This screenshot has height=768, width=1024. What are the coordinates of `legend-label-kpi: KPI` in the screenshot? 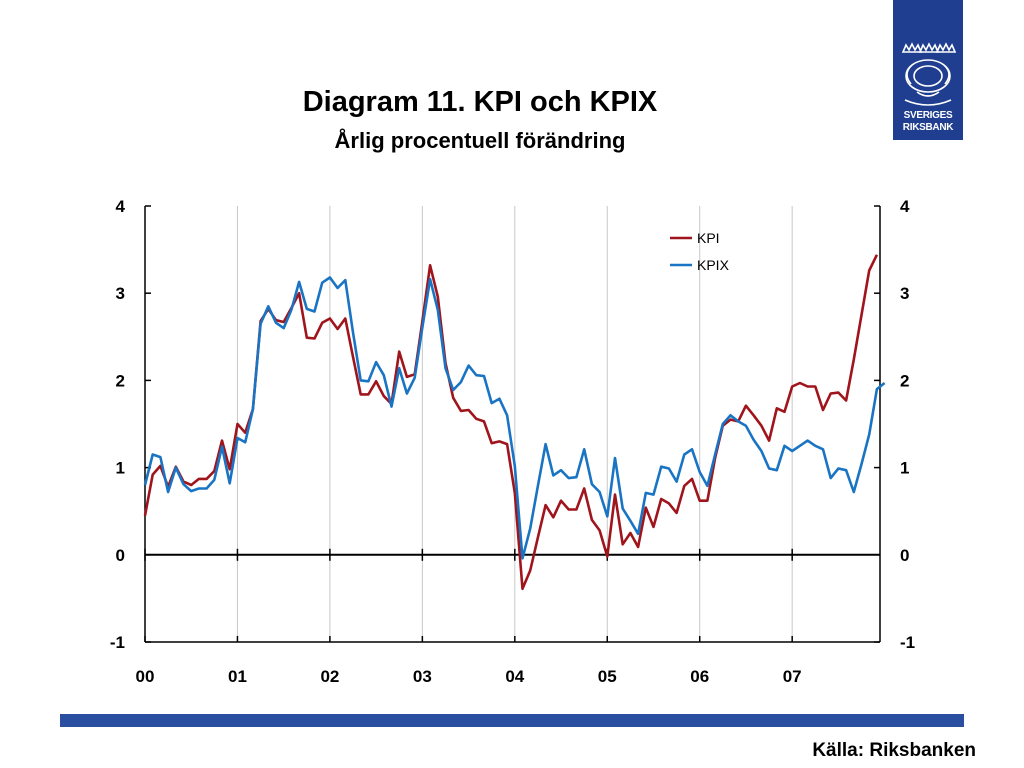 It's located at (708, 238).